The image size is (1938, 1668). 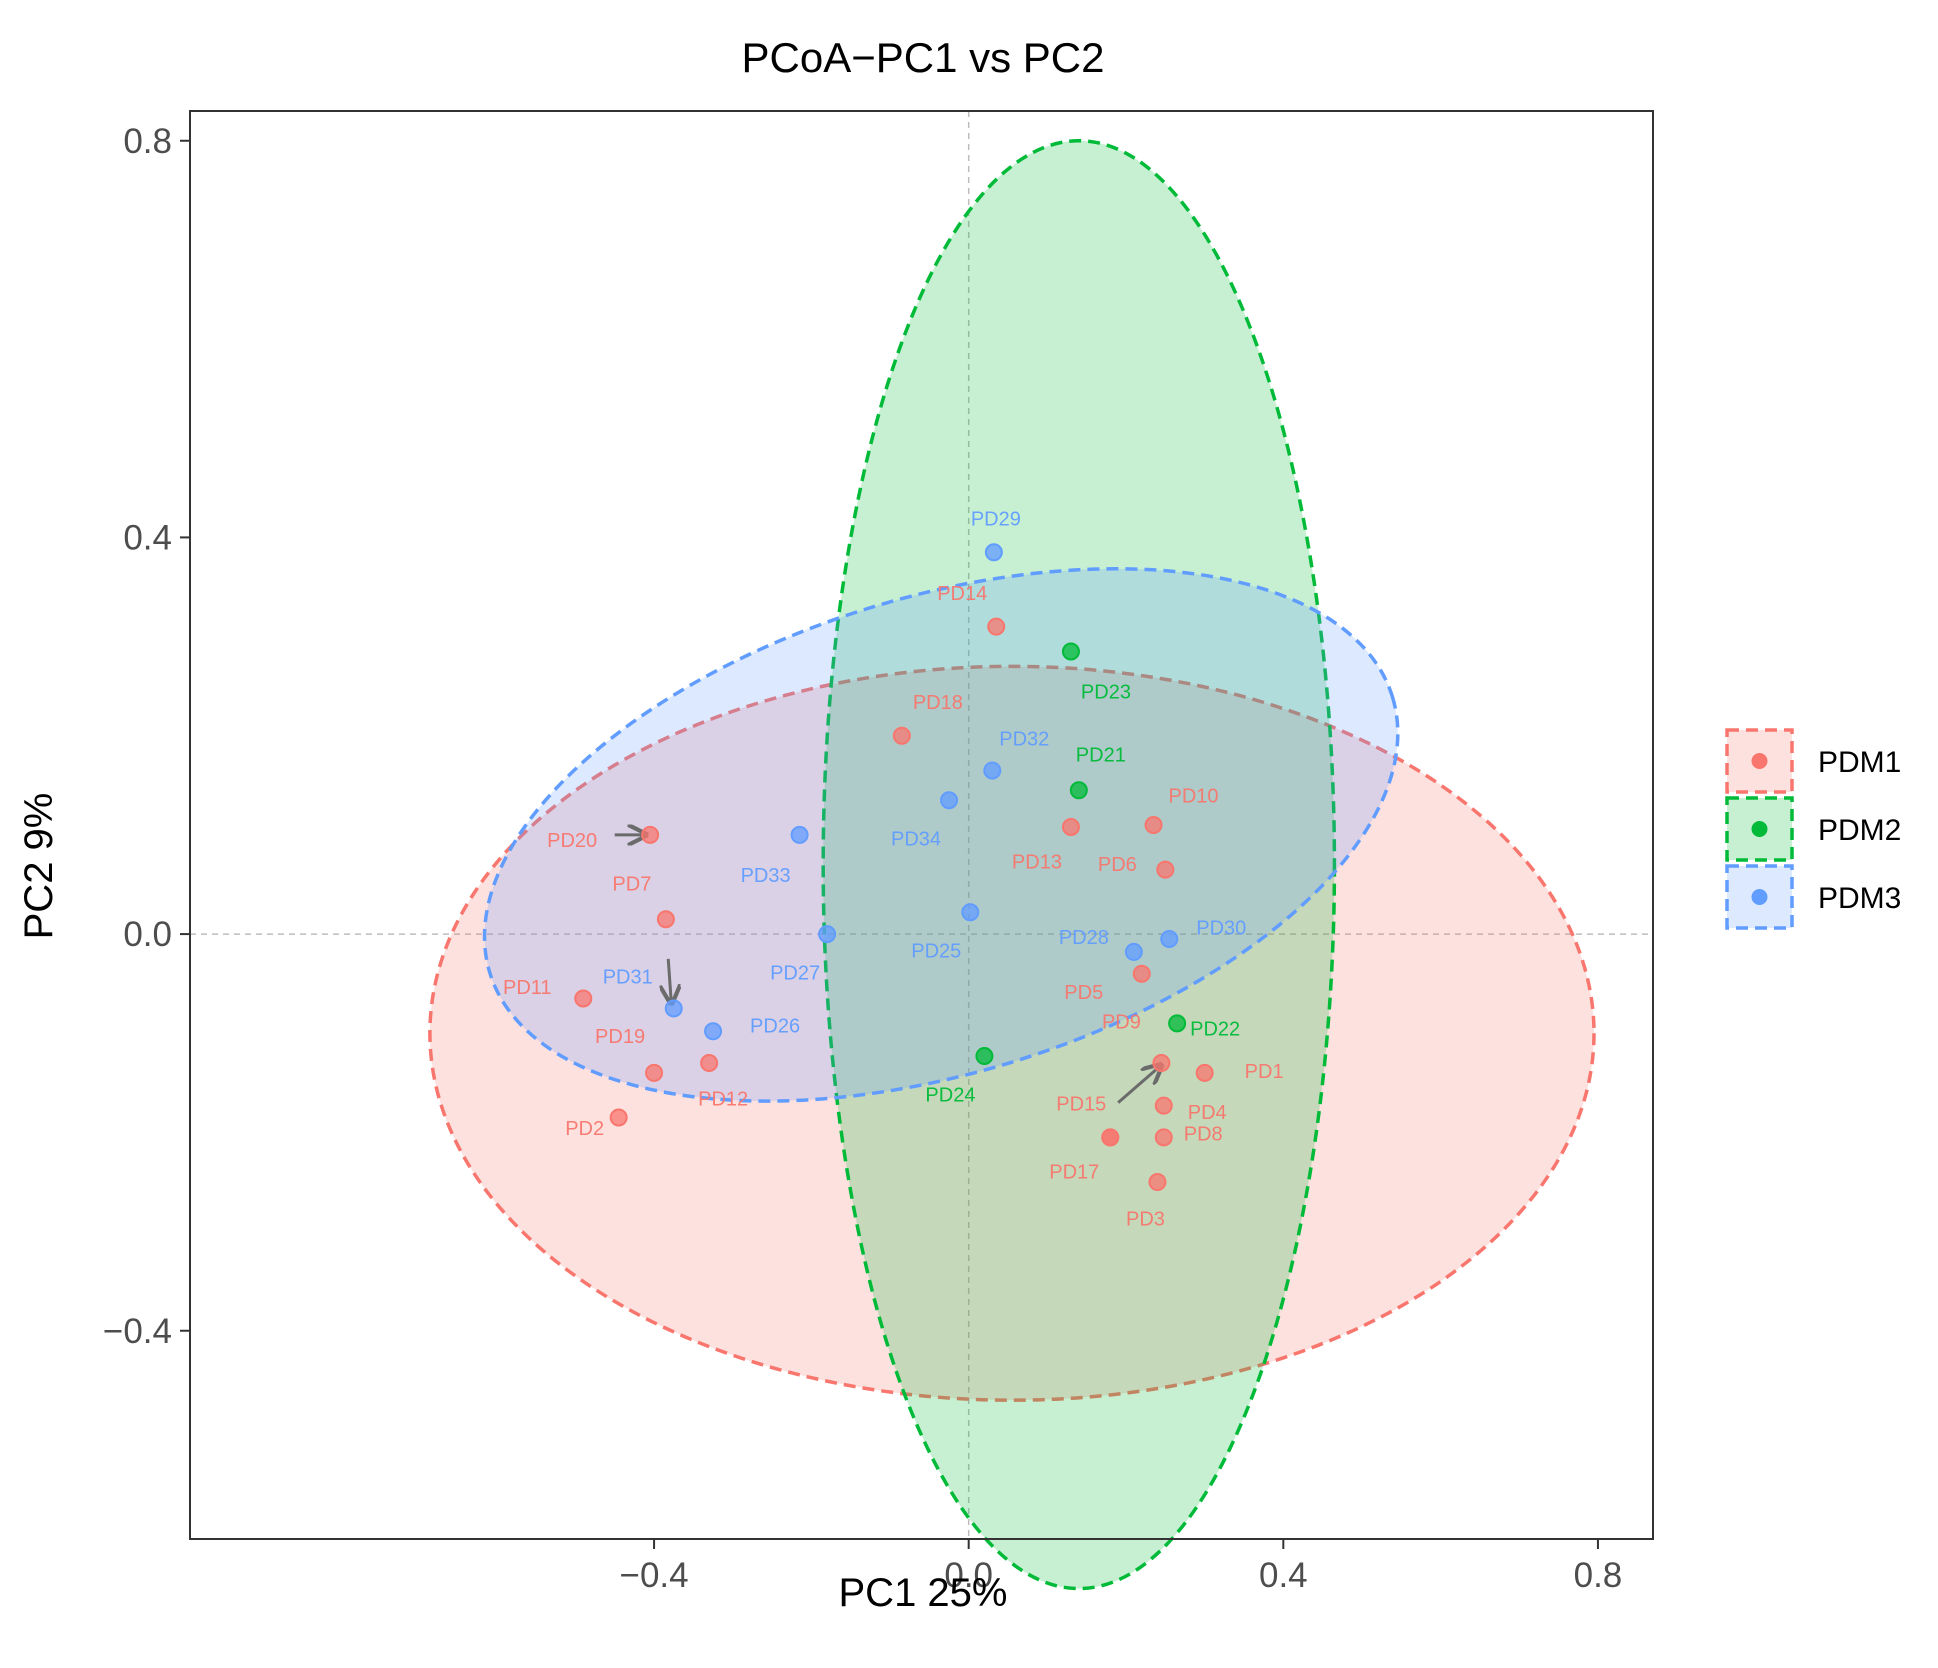 I want to click on label-pd31: PD31, so click(x=628, y=978).